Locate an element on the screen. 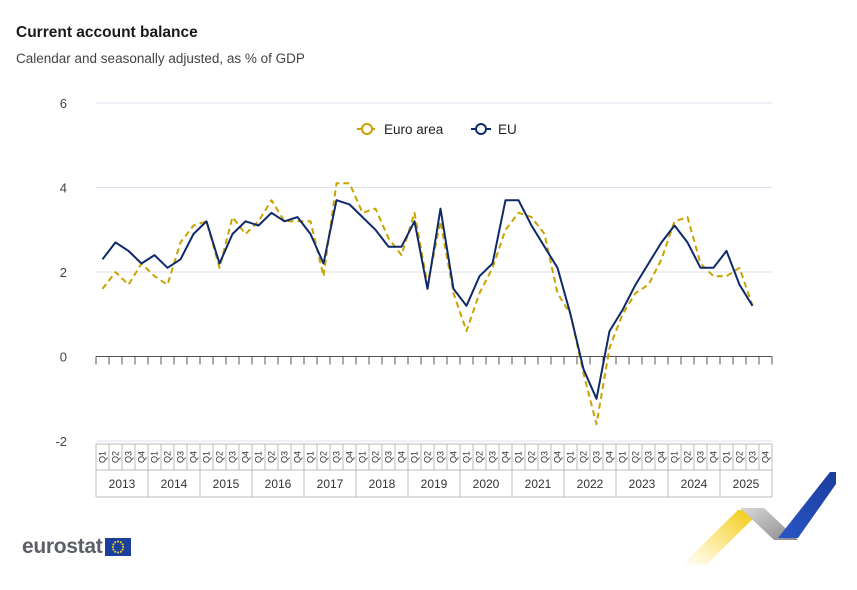  year-label: 2018 is located at coordinates (382, 484).